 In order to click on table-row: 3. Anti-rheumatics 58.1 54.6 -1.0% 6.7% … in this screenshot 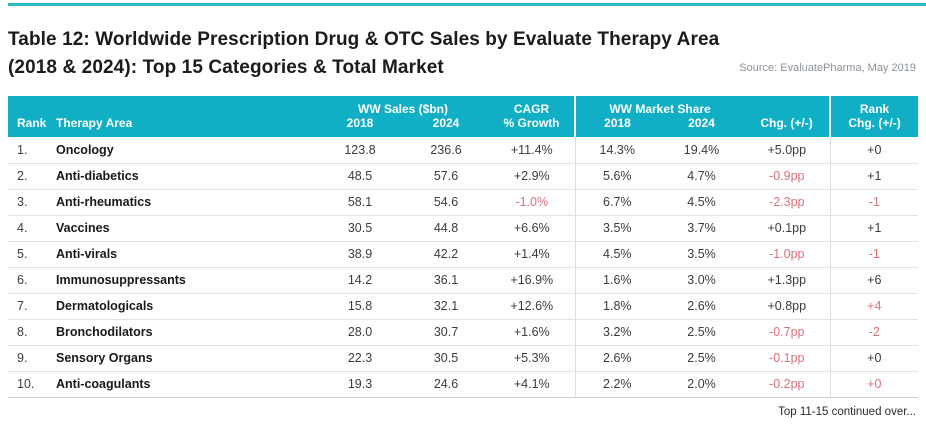, I will do `click(463, 202)`.